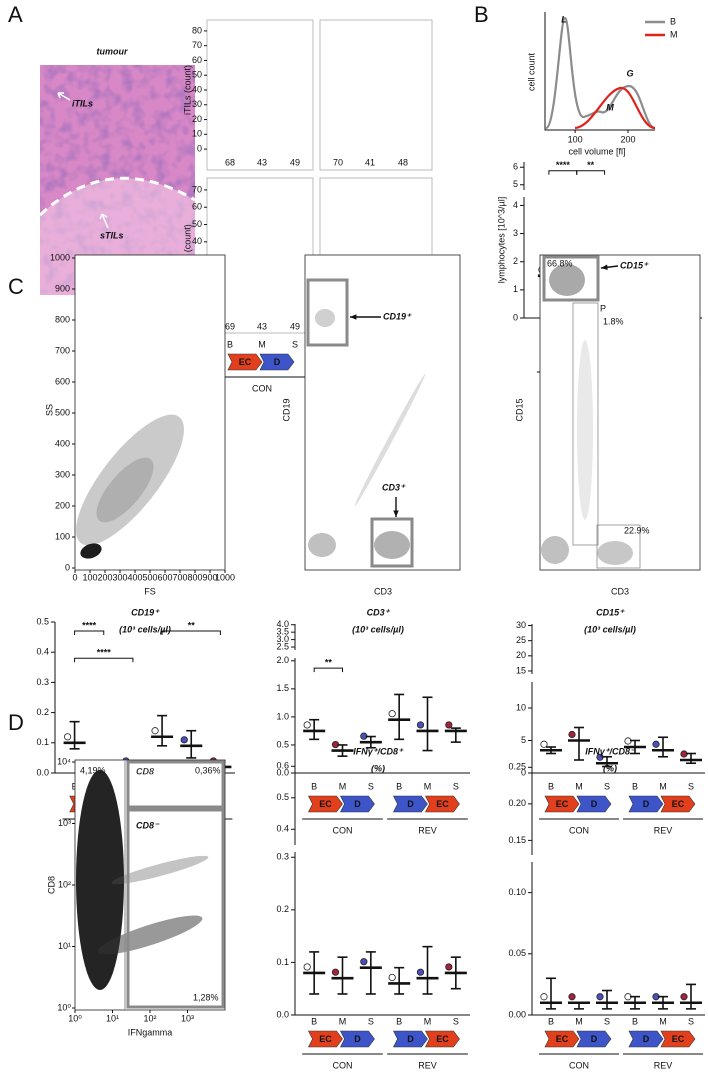 This screenshot has width=708, height=1073. Describe the element at coordinates (64, 884) in the screenshot. I see `y-tick-label: 10²` at that location.